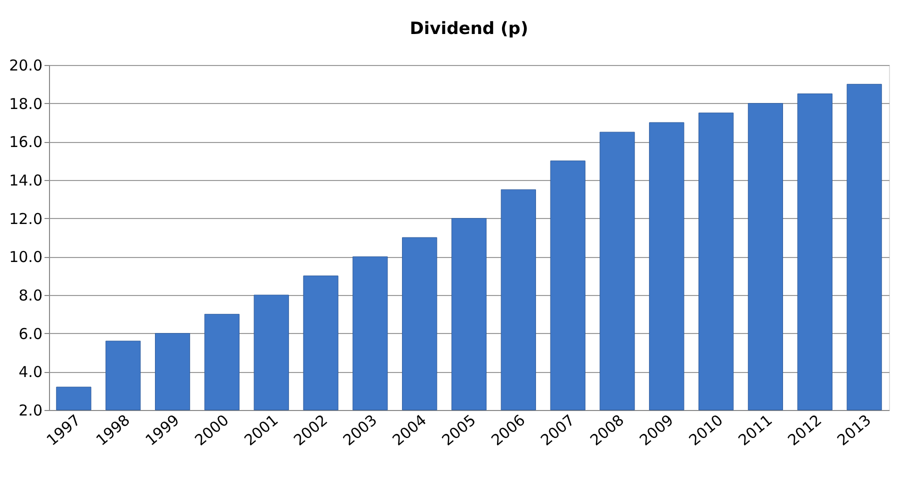  What do you see at coordinates (25, 65) in the screenshot?
I see `y-tick-label: 20.0` at bounding box center [25, 65].